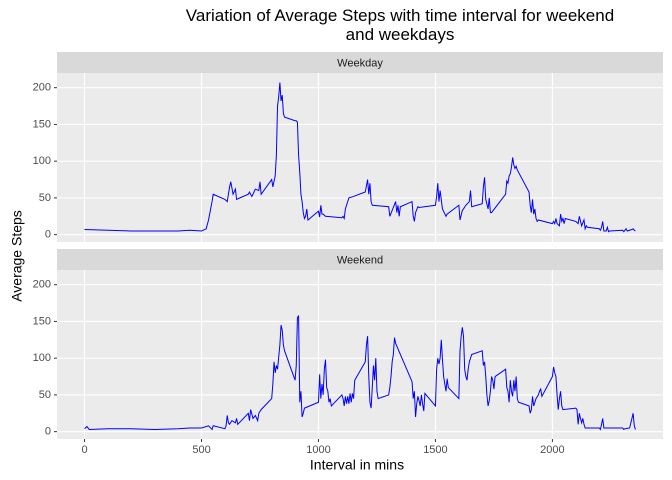  What do you see at coordinates (17, 256) in the screenshot?
I see `y-axis-label: Average Steps` at bounding box center [17, 256].